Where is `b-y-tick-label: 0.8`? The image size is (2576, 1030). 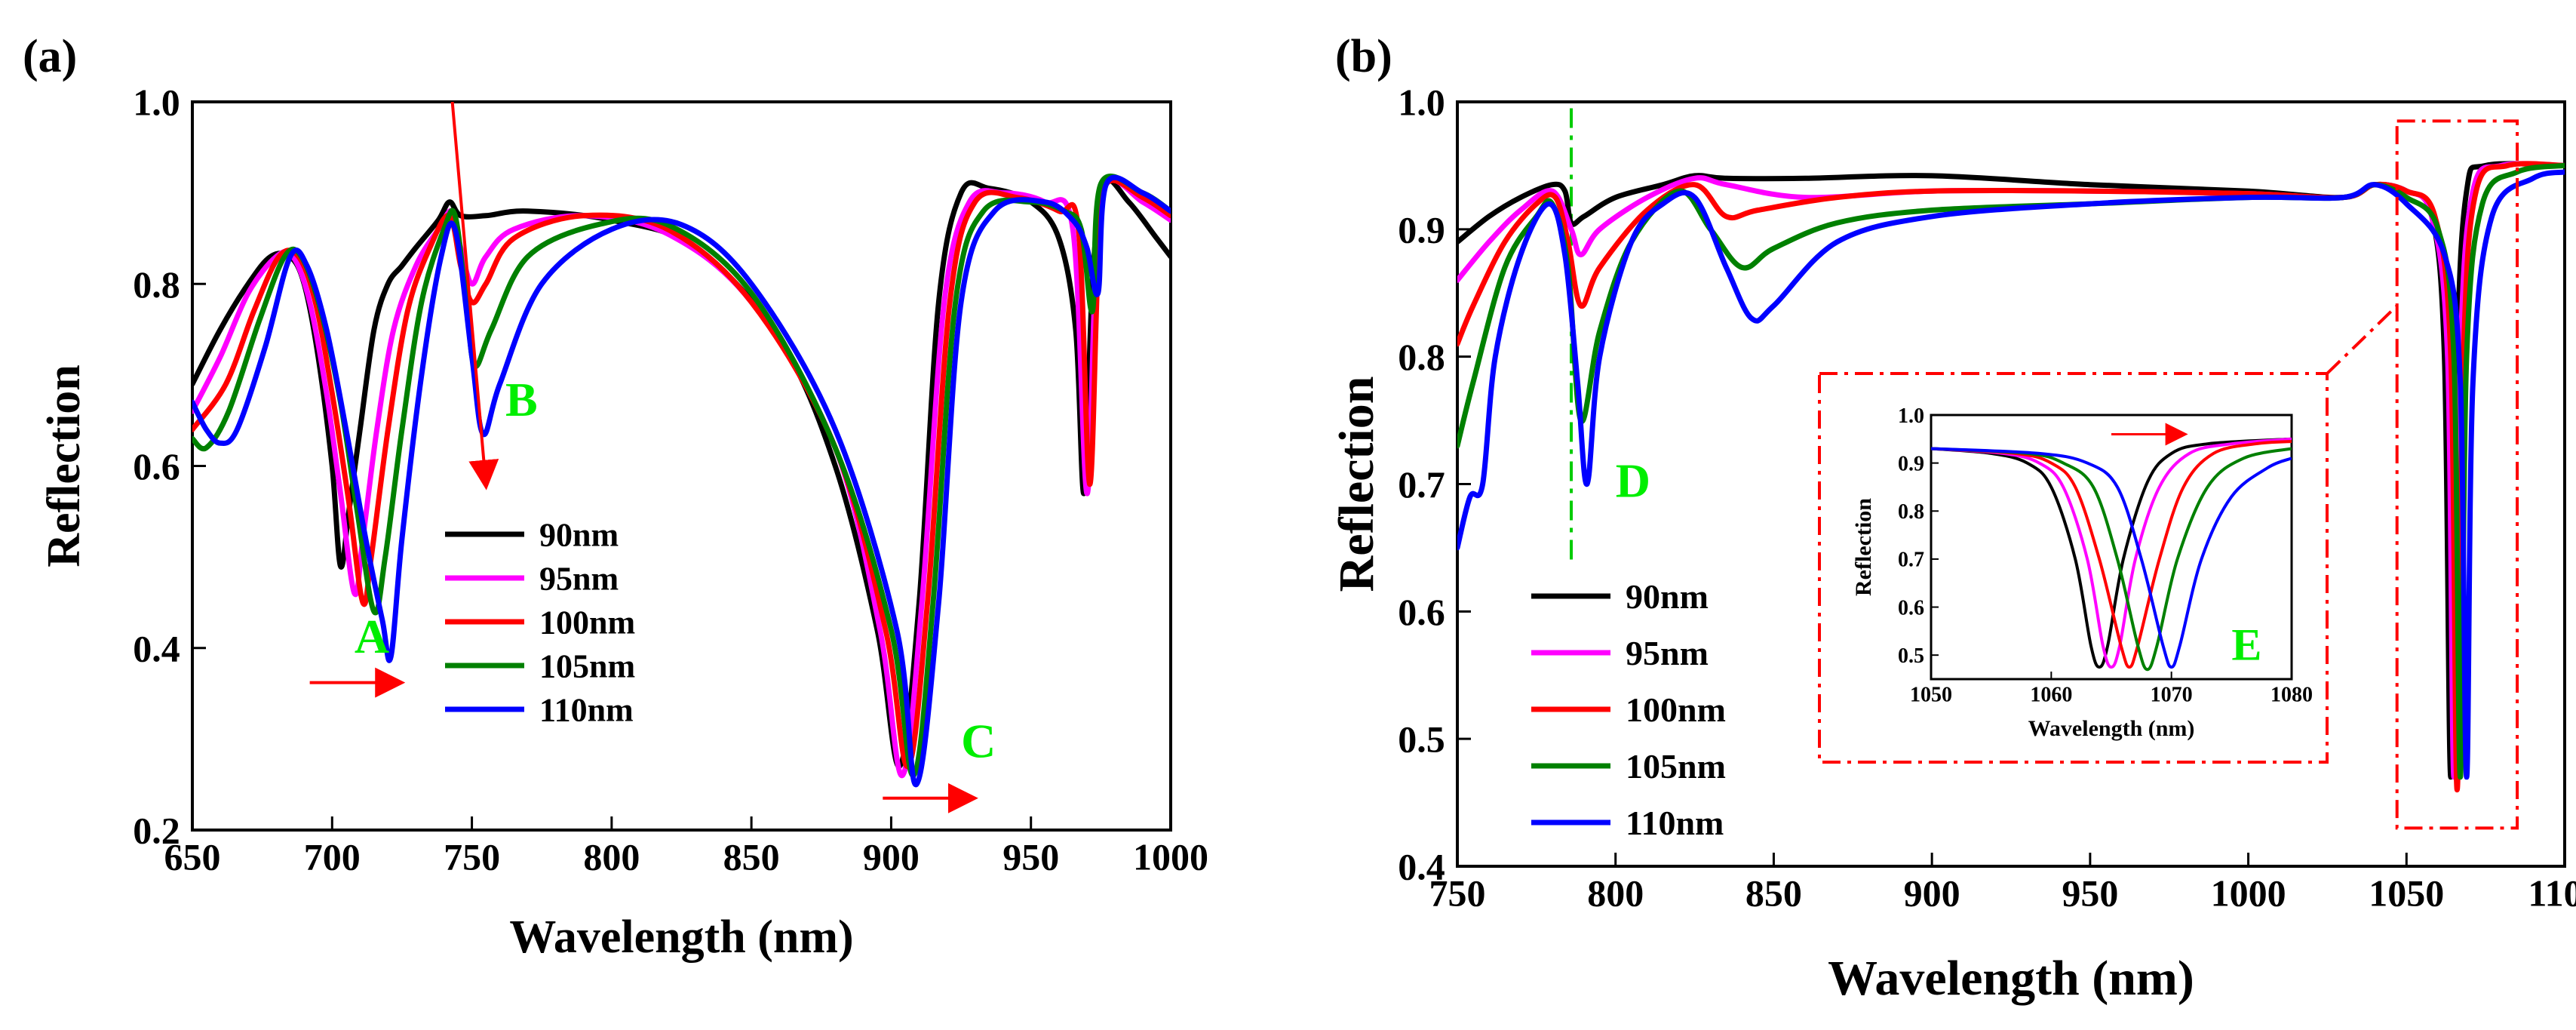 b-y-tick-label: 0.8 is located at coordinates (1421, 357).